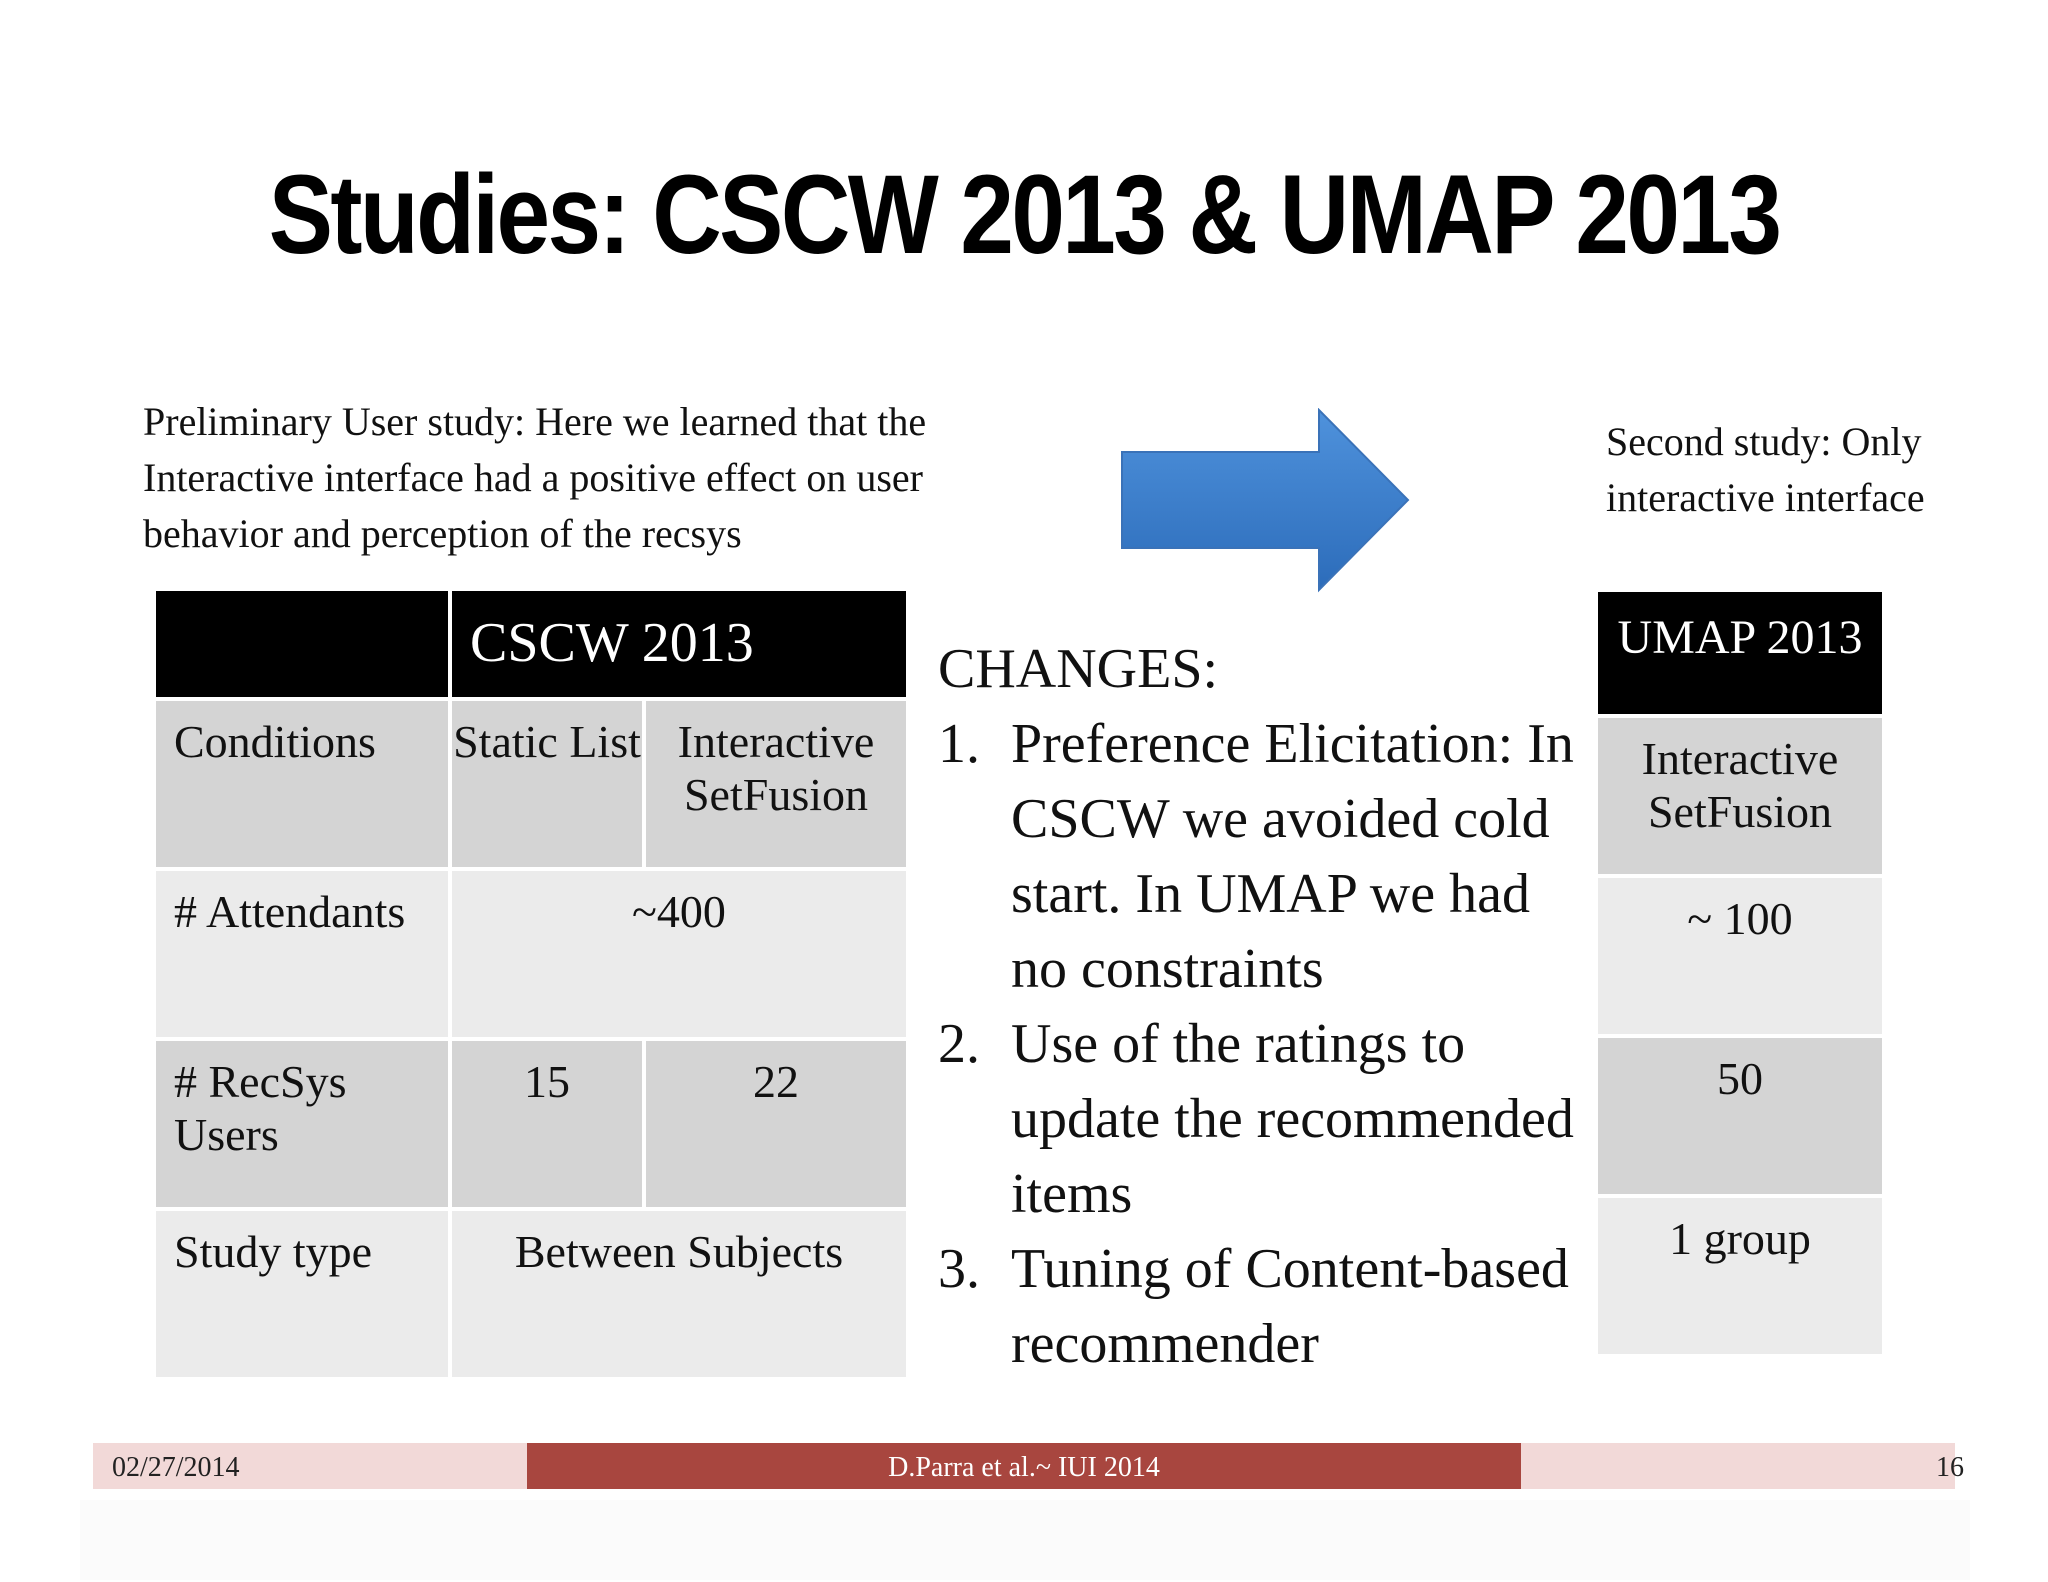  What do you see at coordinates (1290, 1306) in the screenshot?
I see `list-item-text: Tuning of Content-based recommender` at bounding box center [1290, 1306].